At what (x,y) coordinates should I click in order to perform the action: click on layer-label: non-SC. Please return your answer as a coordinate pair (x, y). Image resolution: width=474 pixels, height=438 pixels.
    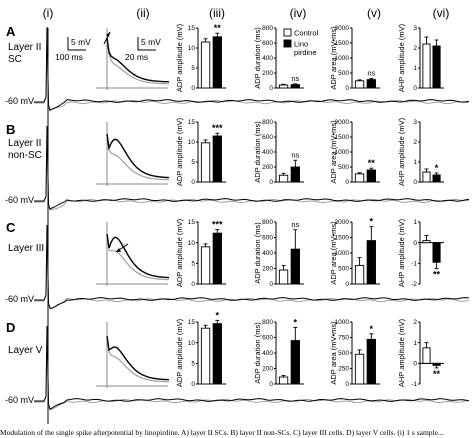
    Looking at the image, I should click on (25, 155).